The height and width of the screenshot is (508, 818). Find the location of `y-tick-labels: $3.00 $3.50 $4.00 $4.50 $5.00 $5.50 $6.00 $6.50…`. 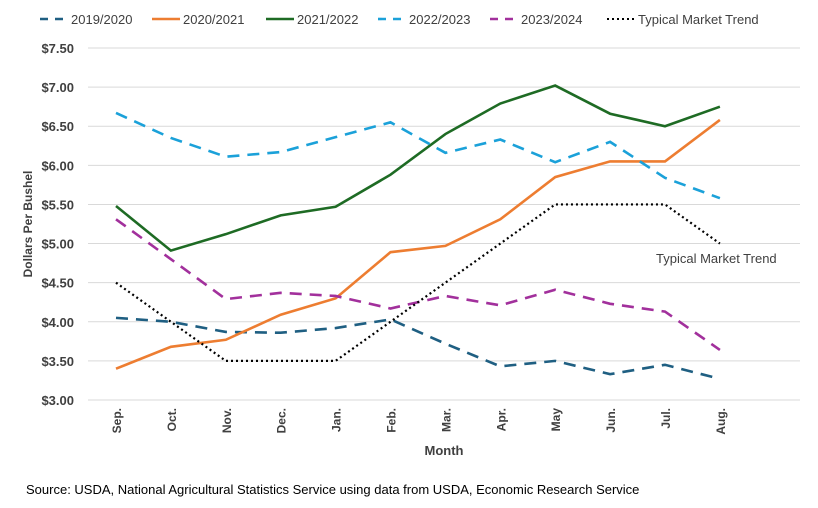

y-tick-labels: $3.00 $3.50 $4.00 $4.50 $5.00 $5.50 $6.00 $6.50… is located at coordinates (57, 224).